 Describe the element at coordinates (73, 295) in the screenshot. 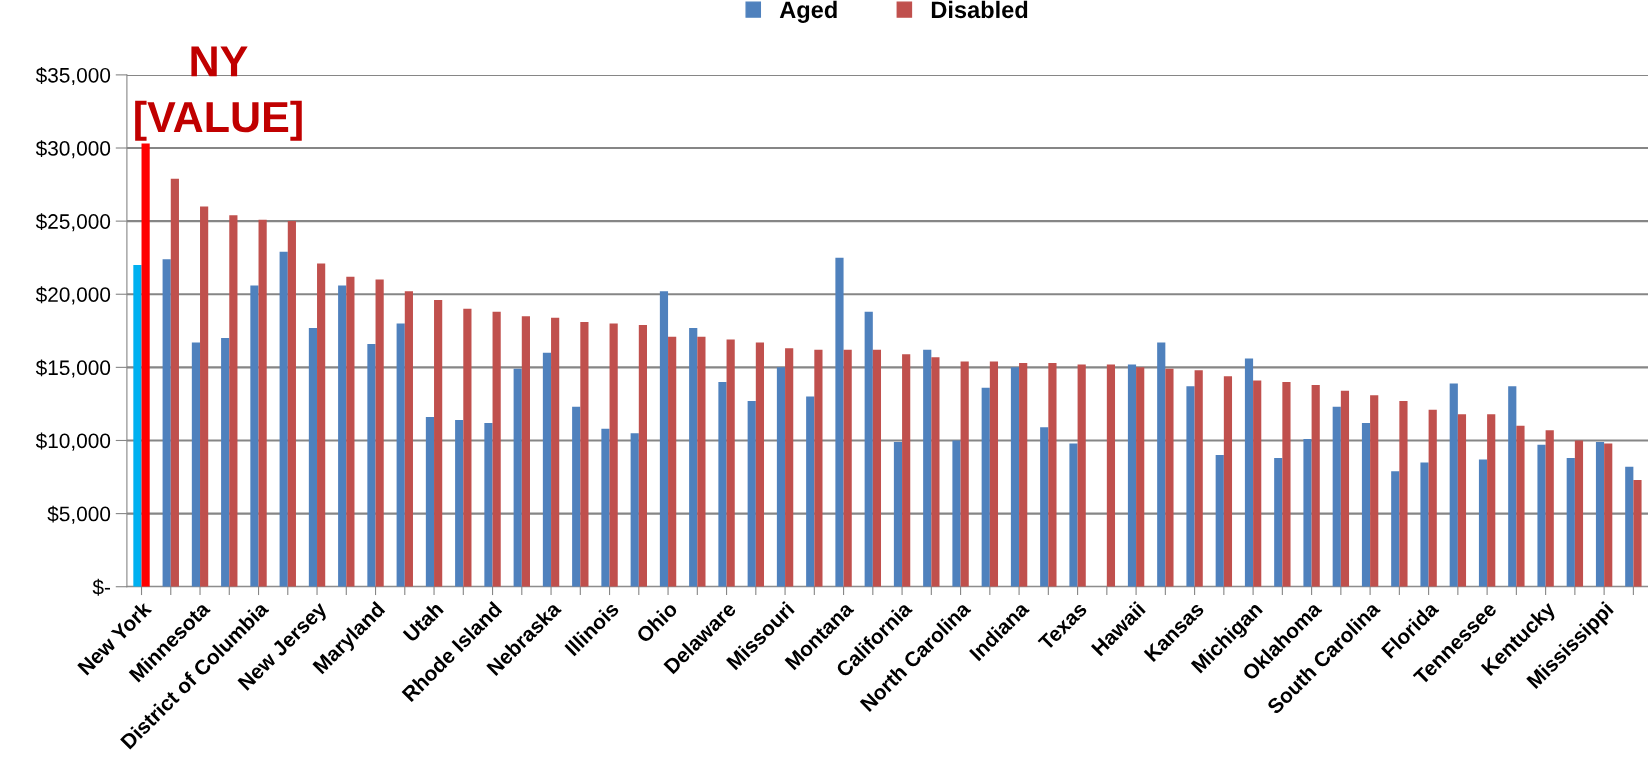

I see `y-tick-label: $20,000` at that location.